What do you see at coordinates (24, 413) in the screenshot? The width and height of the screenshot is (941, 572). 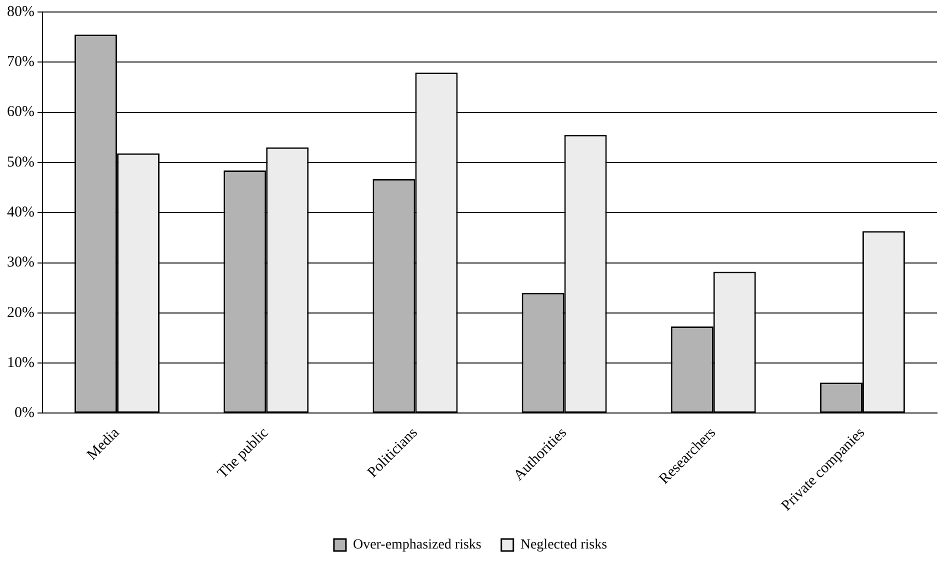 I see `y-tick-label: 0%` at bounding box center [24, 413].